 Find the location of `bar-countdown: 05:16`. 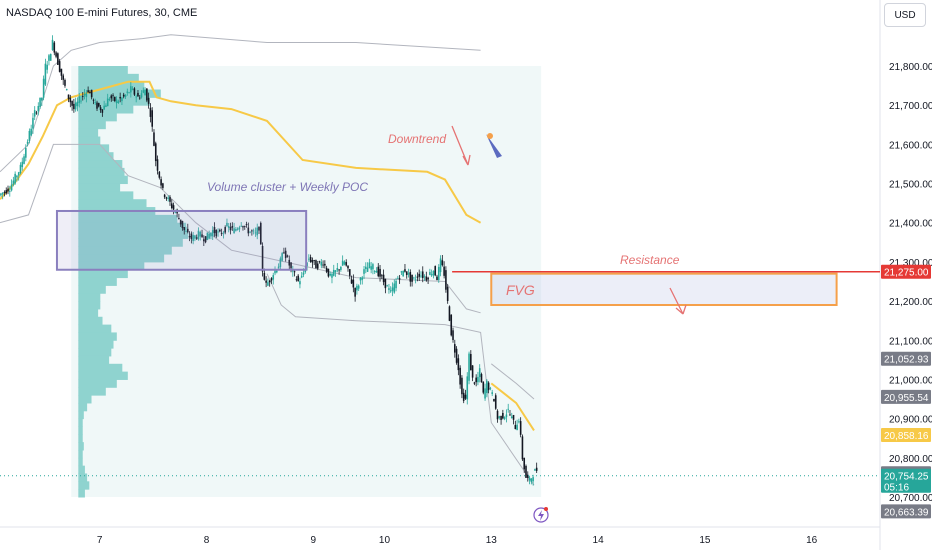

bar-countdown: 05:16 is located at coordinates (896, 488).